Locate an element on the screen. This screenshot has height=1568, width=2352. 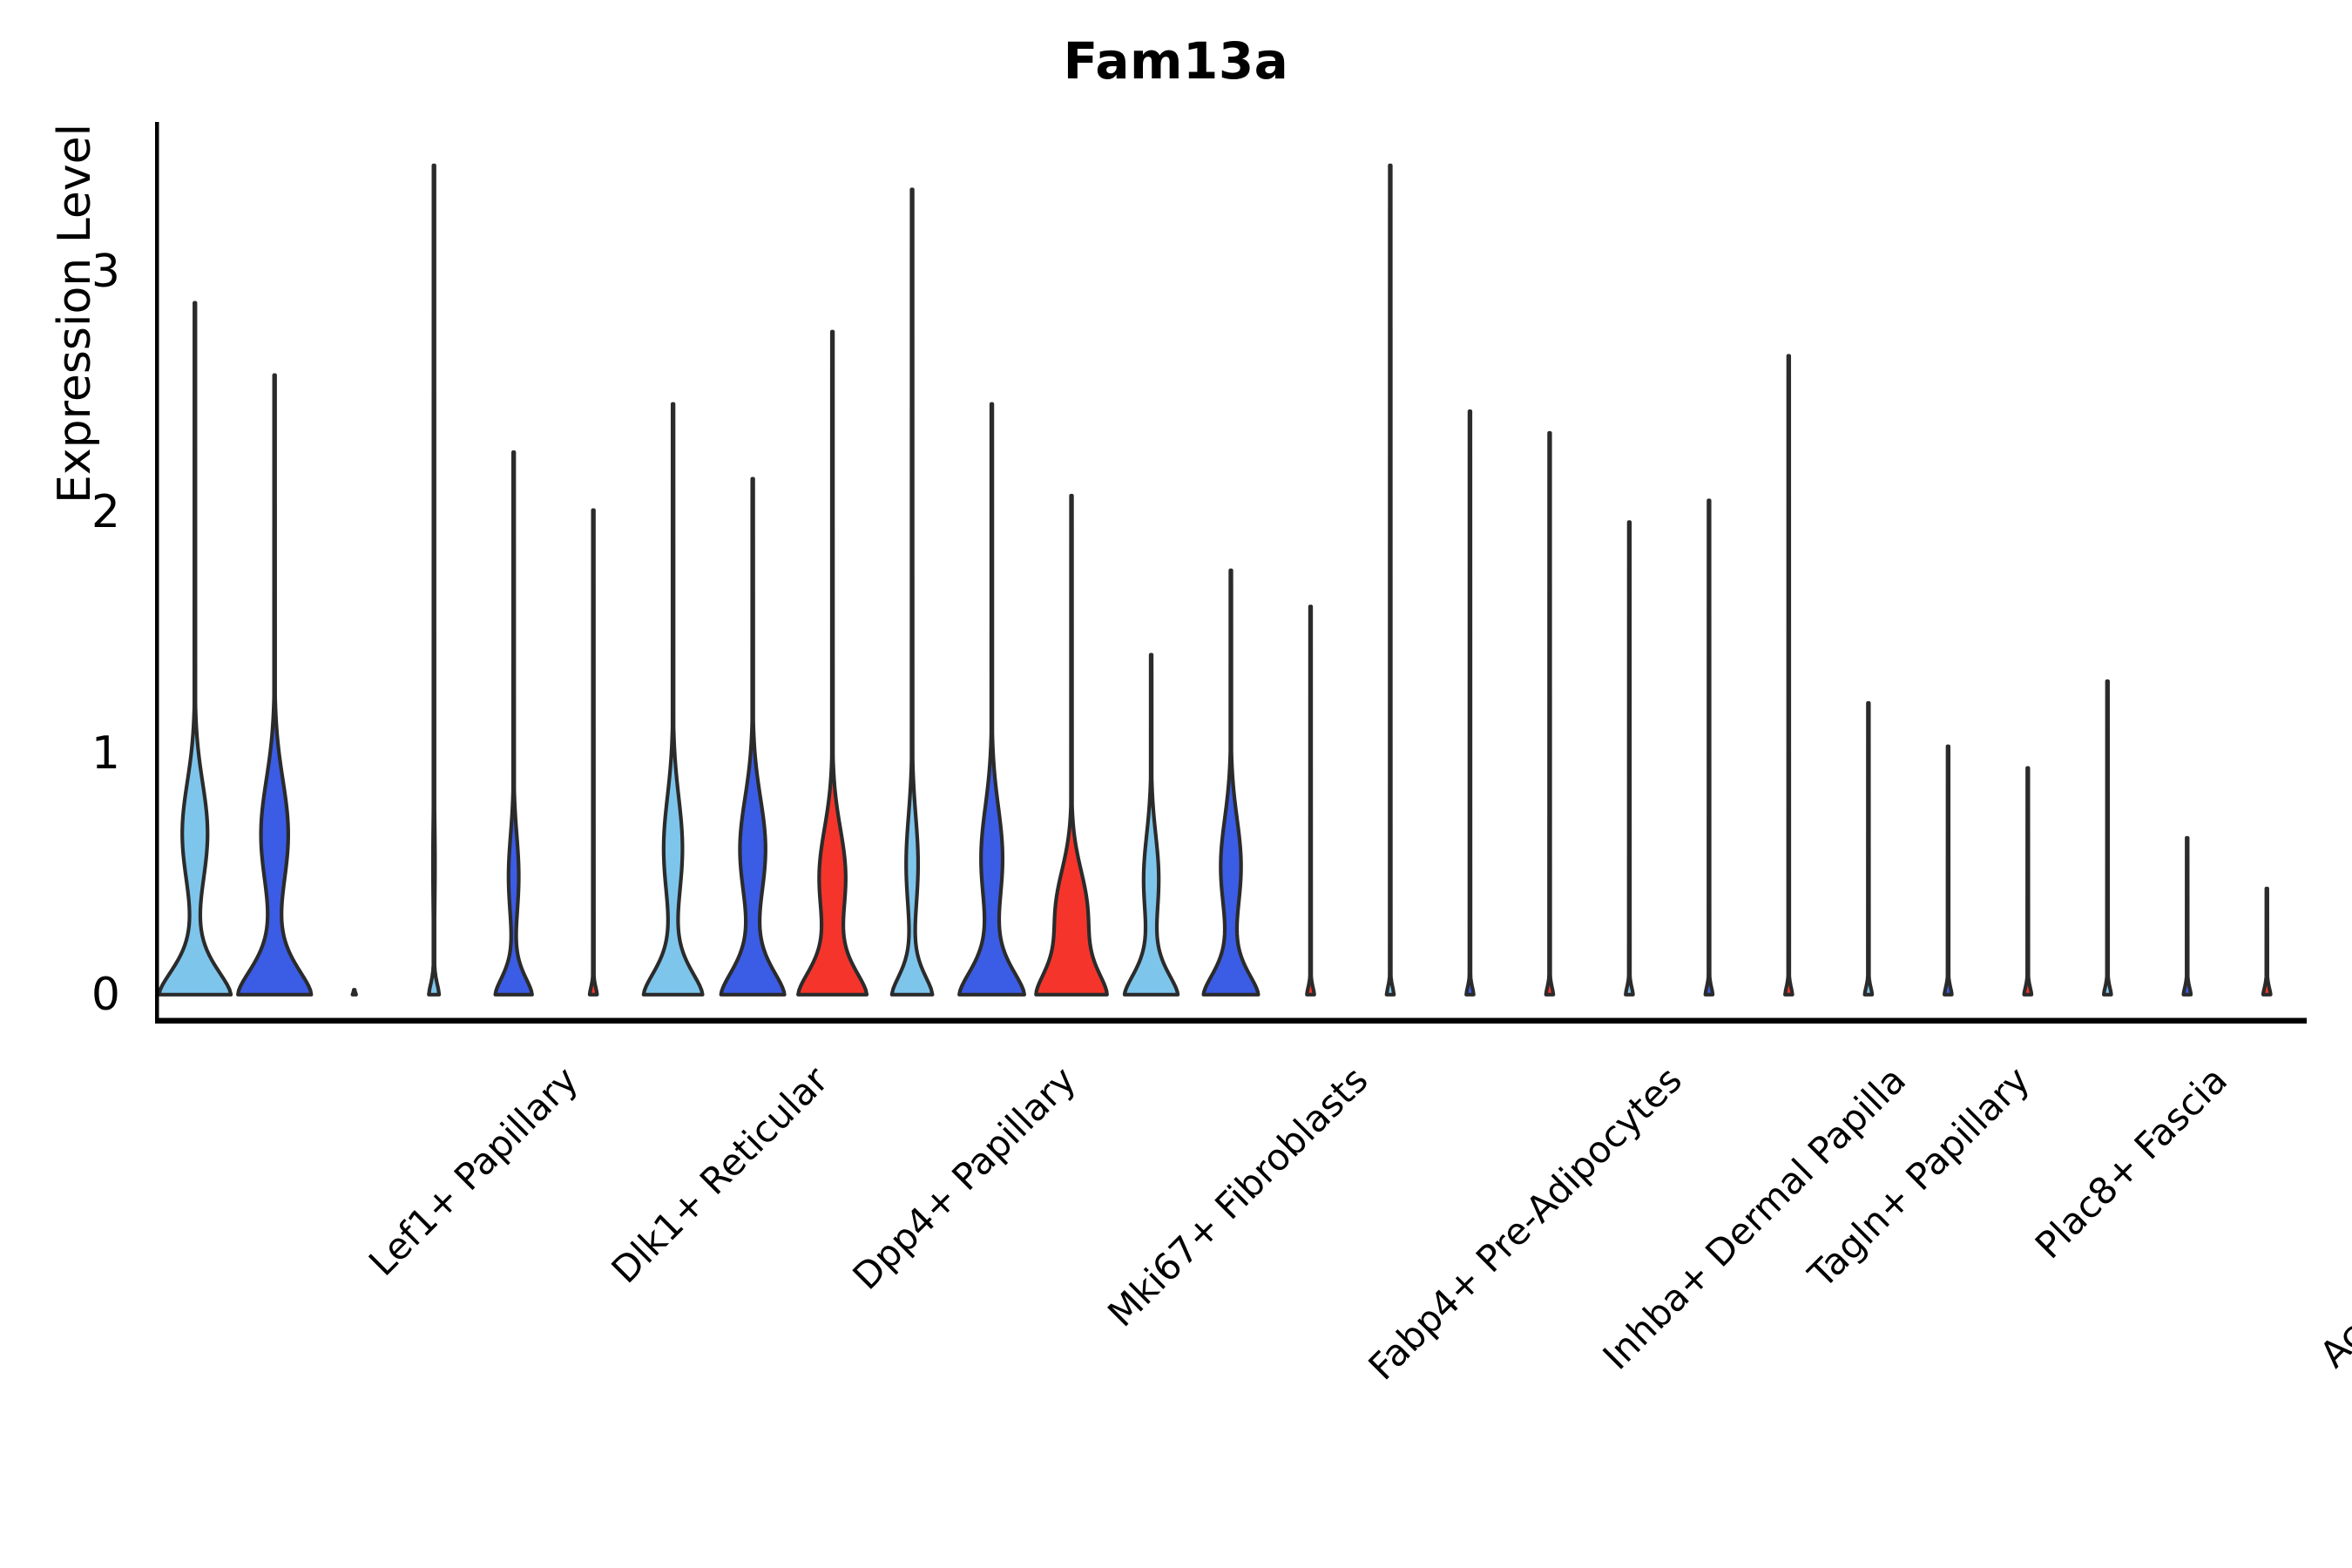
x-tick-label-7: Tagln+ Papillary is located at coordinates (1919, 1177).